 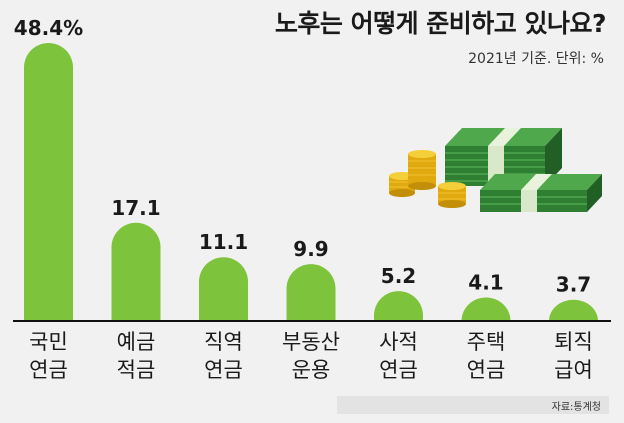 I want to click on chart-title: 노후는 어떻게 준비하고 있나요?, so click(x=440, y=23).